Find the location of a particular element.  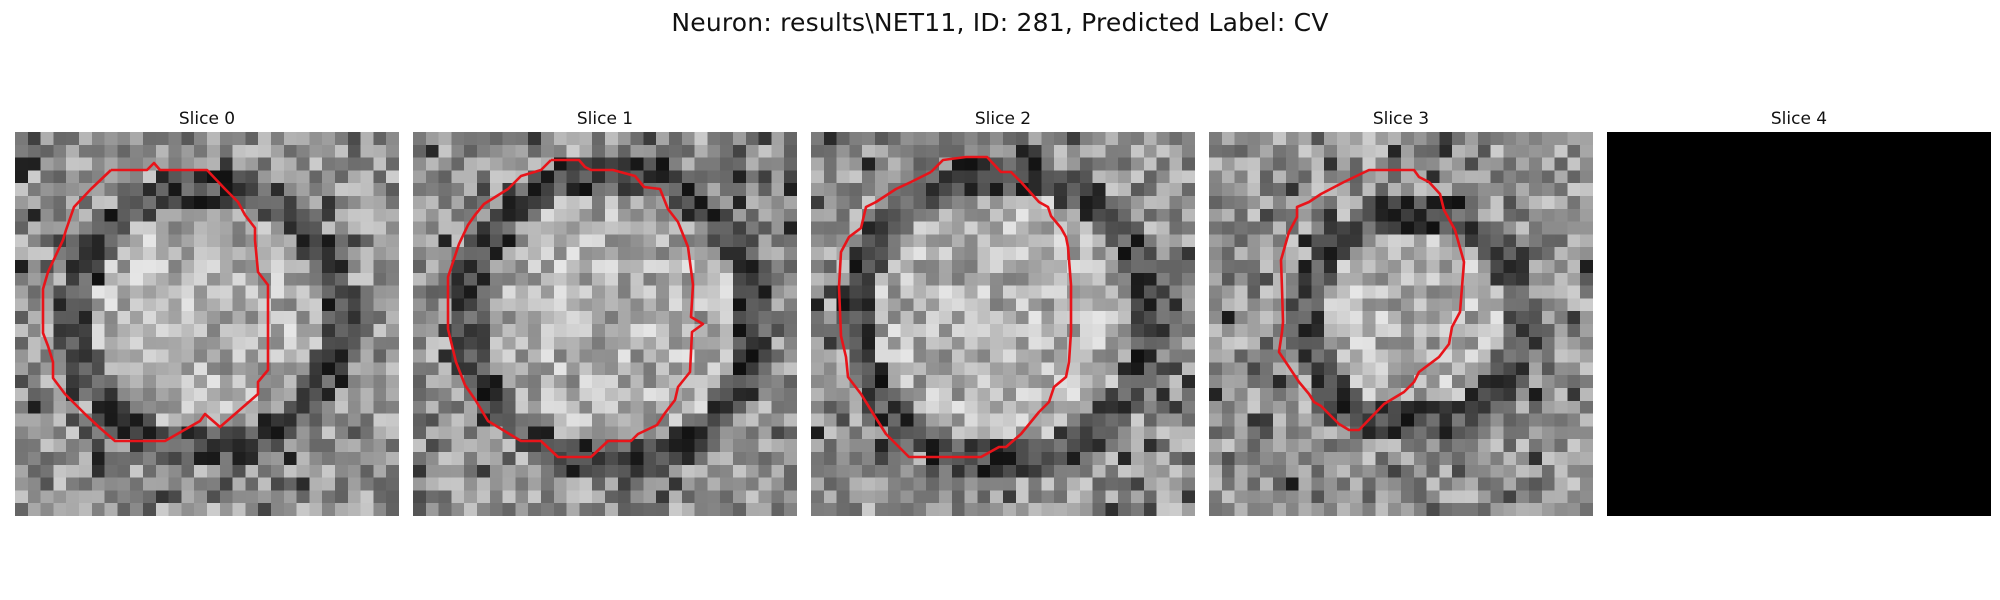

slice-panel-0: Slice 0 is located at coordinates (207, 311).